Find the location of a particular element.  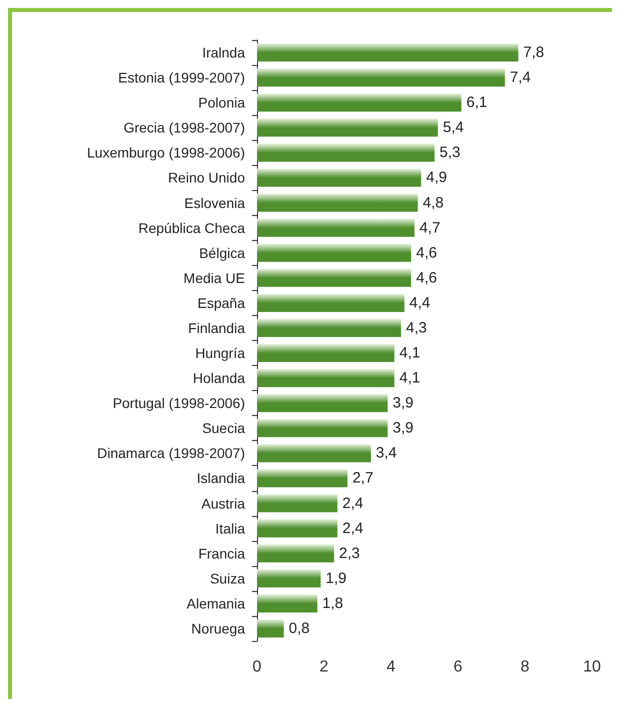

data-label: 6,1 is located at coordinates (477, 103).